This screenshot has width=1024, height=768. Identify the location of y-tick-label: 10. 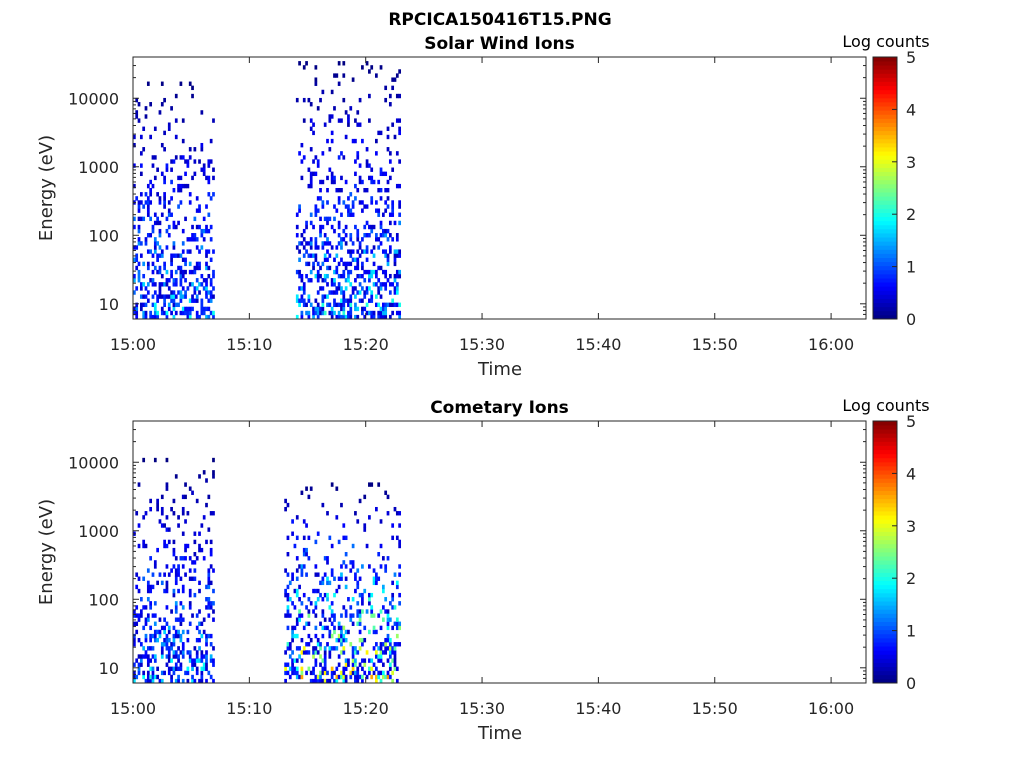
(109, 668).